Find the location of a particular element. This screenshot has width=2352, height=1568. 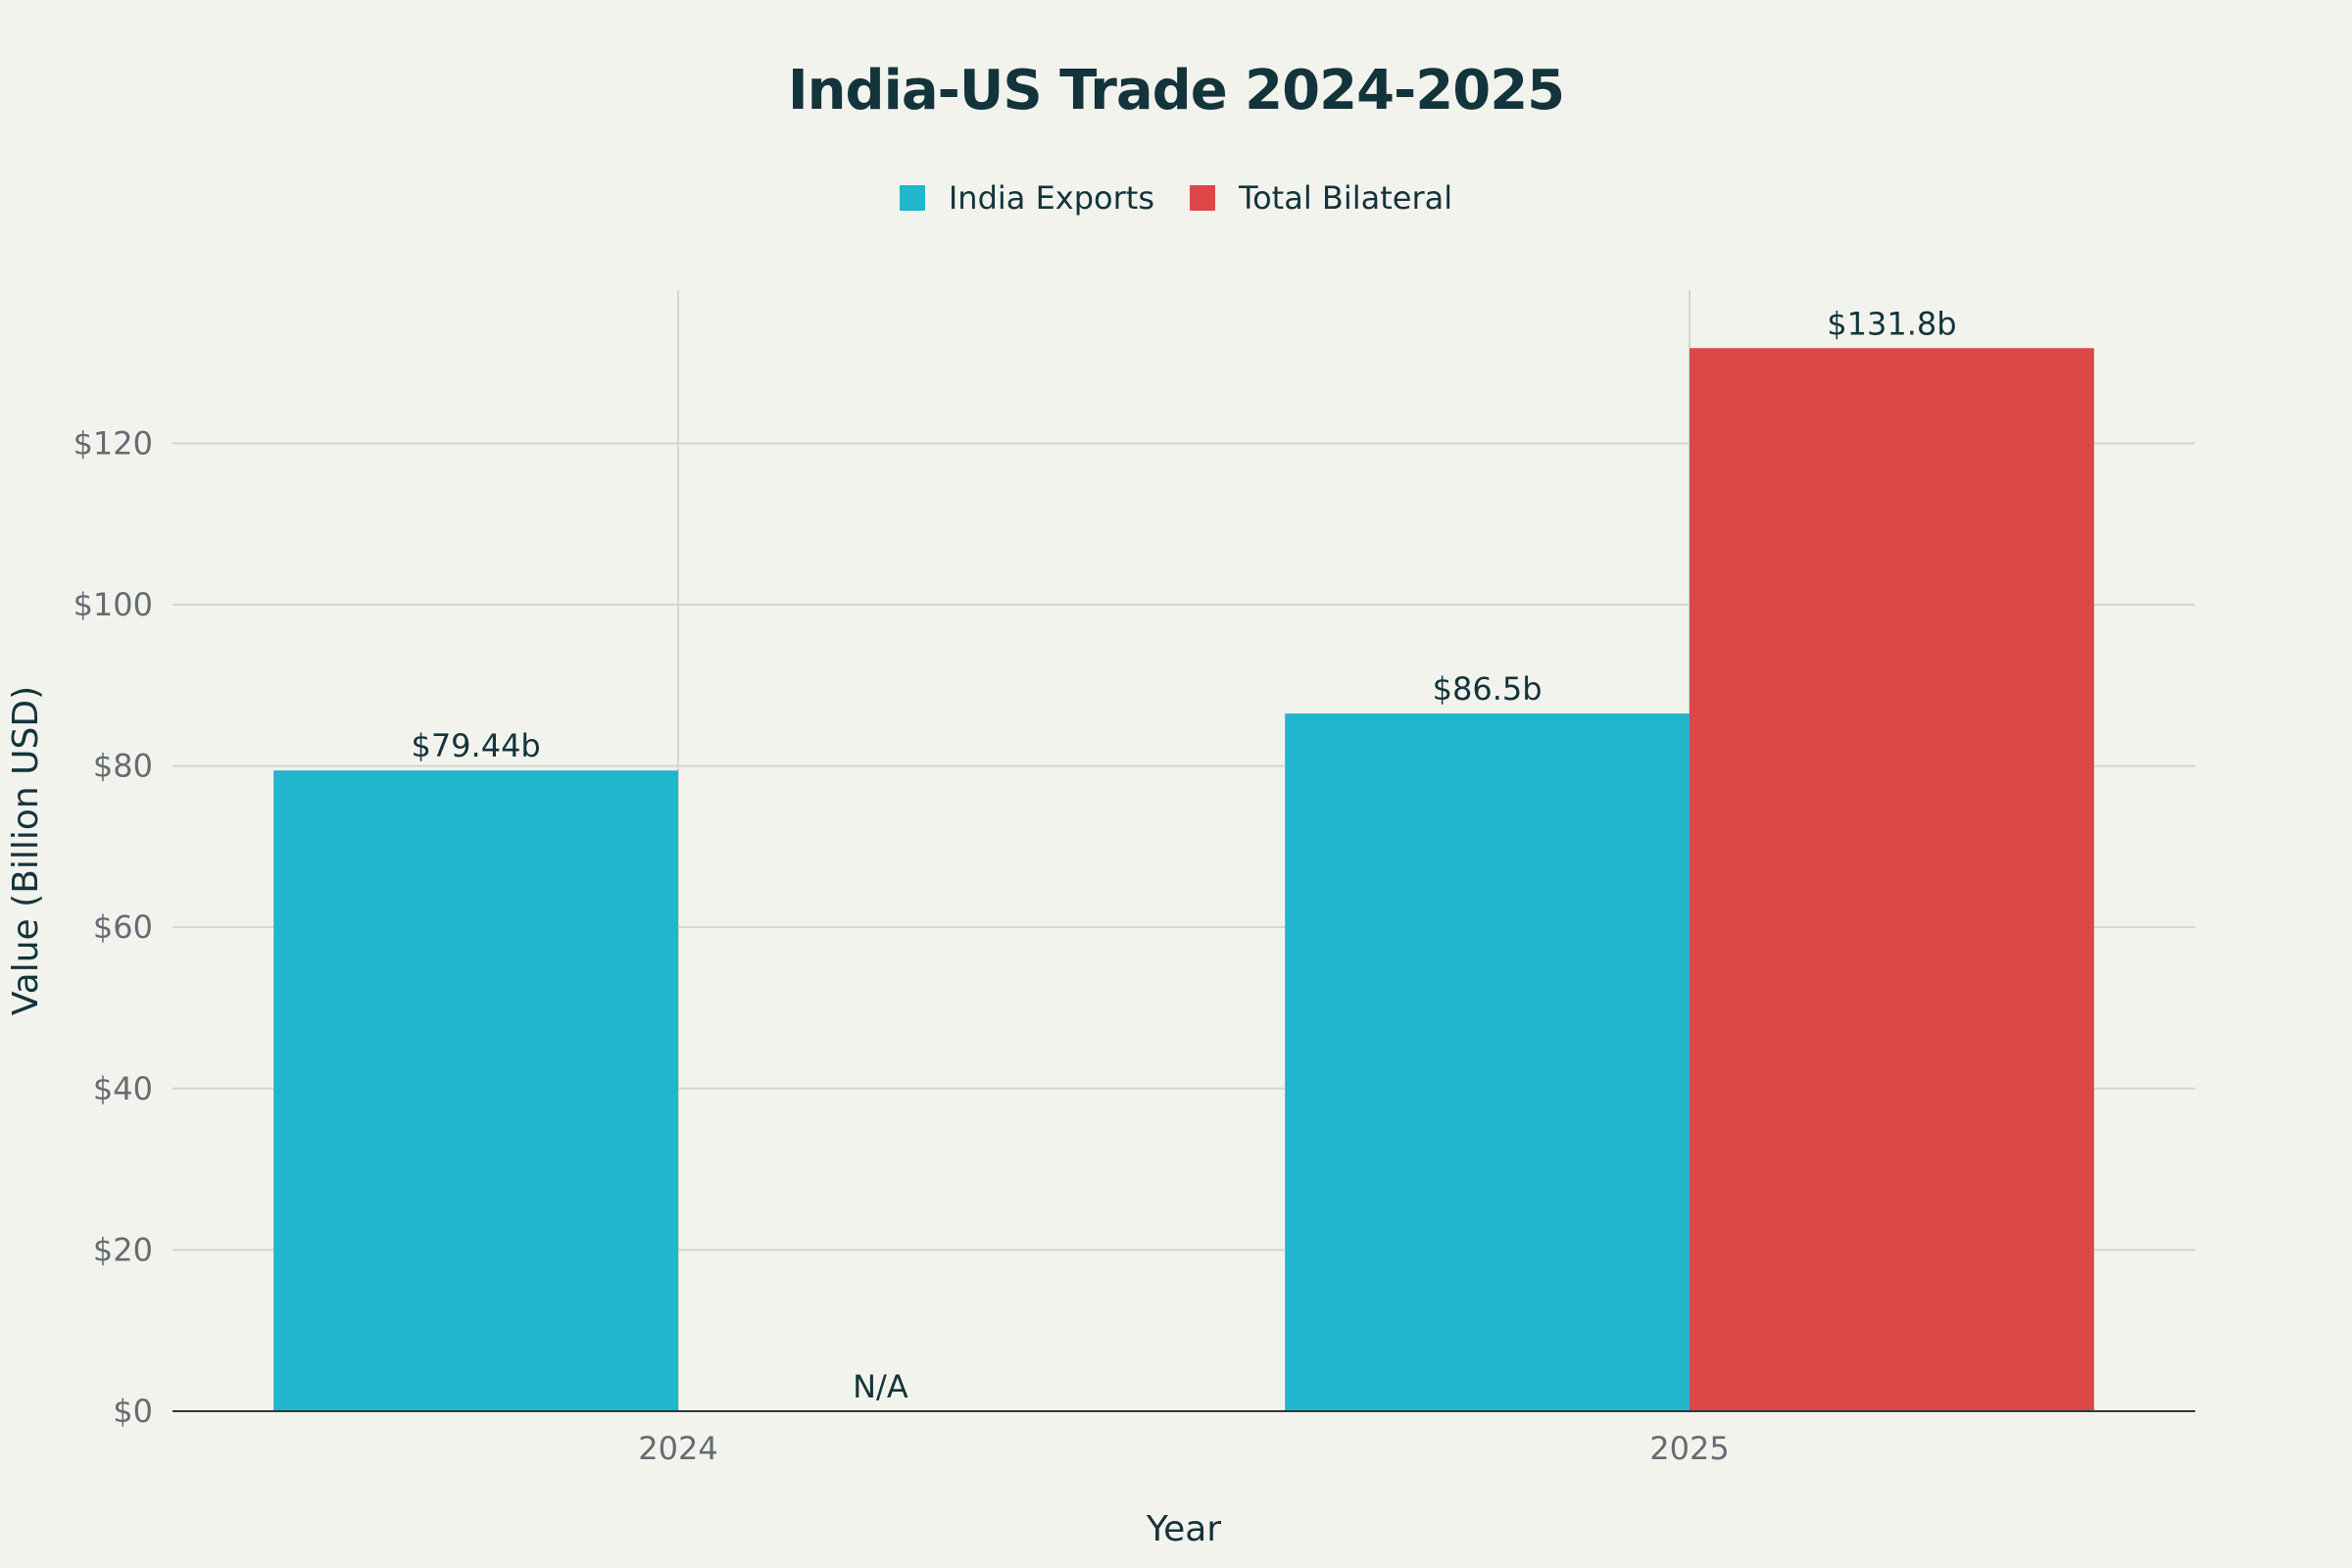

y-tick-label: $20 is located at coordinates (123, 1249).